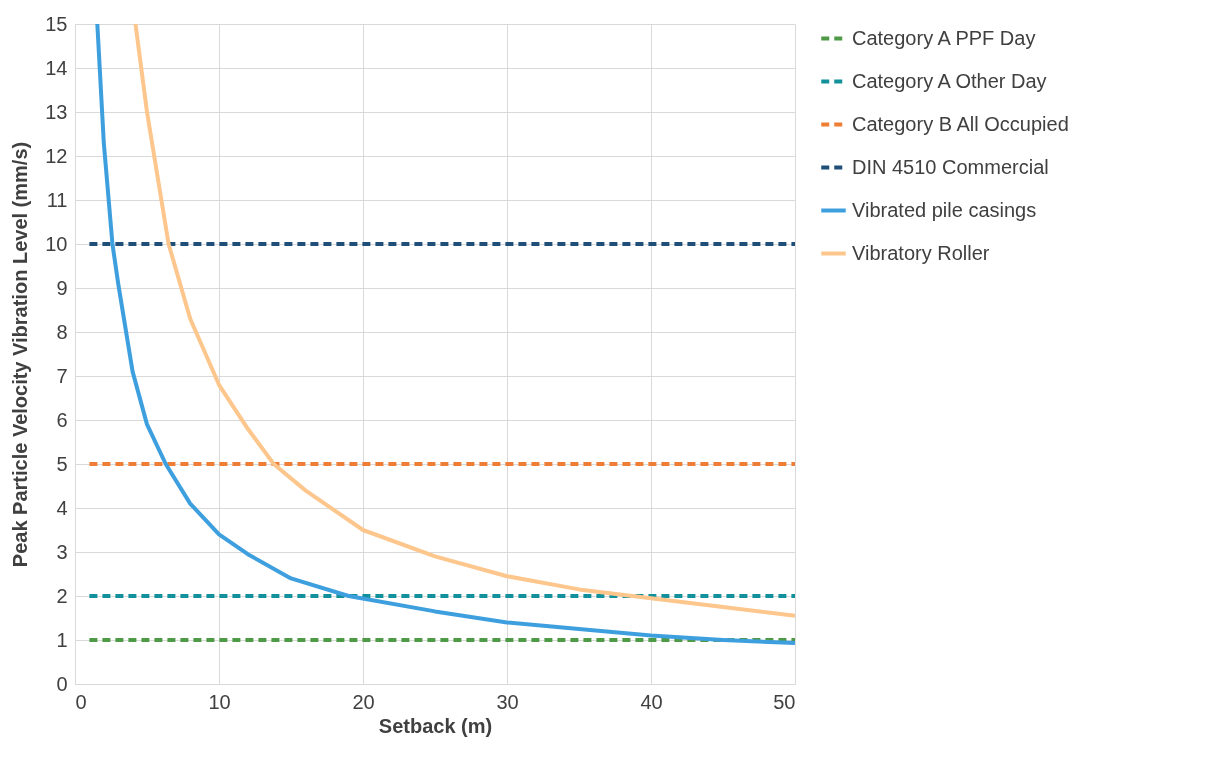 This screenshot has height=775, width=1207. Describe the element at coordinates (62, 287) in the screenshot. I see `y-tick-label: 9` at that location.